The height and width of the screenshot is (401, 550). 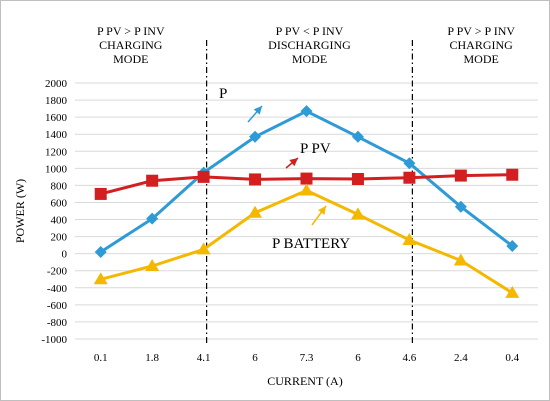 I want to click on x-tick-labels: 0.1 1.8 4.1 6 7.3 6 4.6 2.4 0.4, so click(x=307, y=358).